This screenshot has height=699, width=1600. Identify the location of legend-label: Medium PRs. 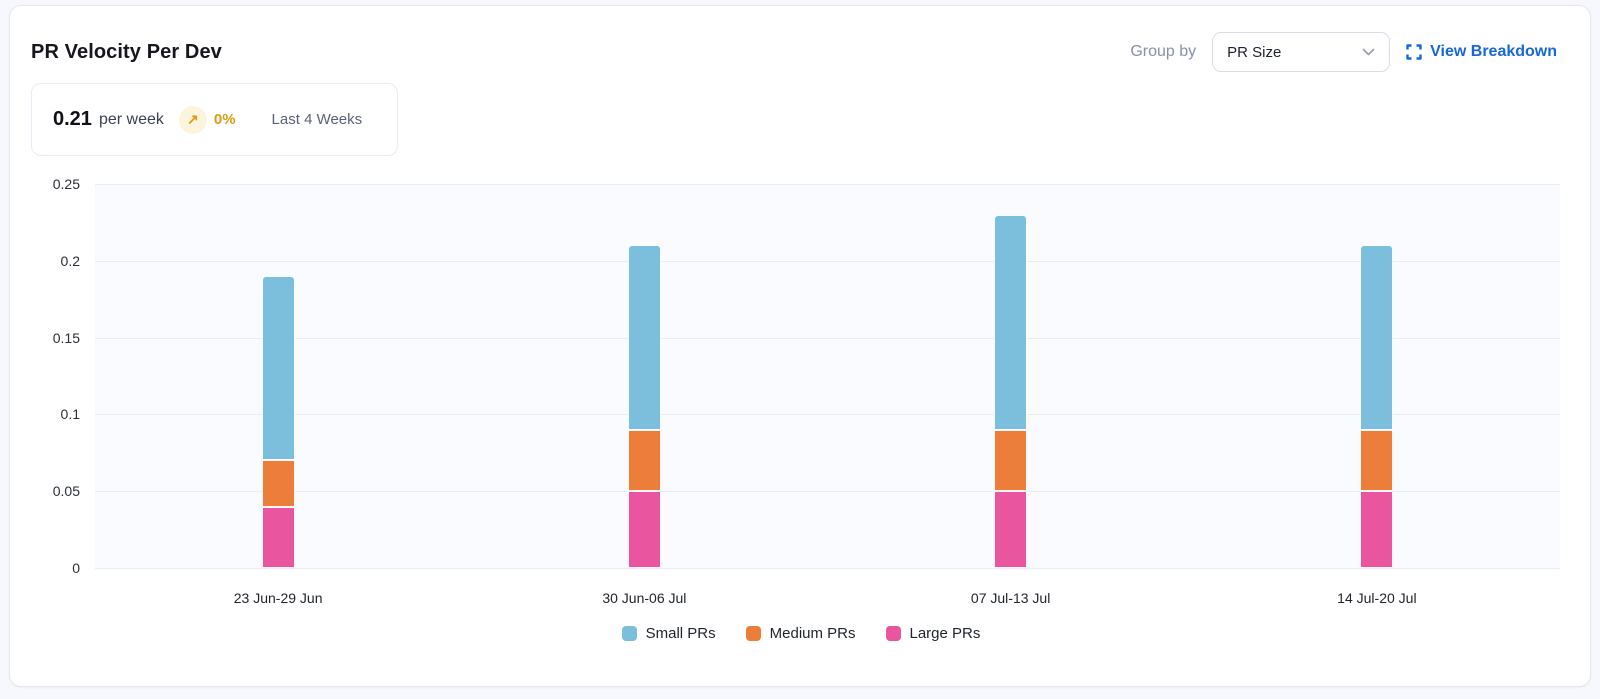
(812, 633).